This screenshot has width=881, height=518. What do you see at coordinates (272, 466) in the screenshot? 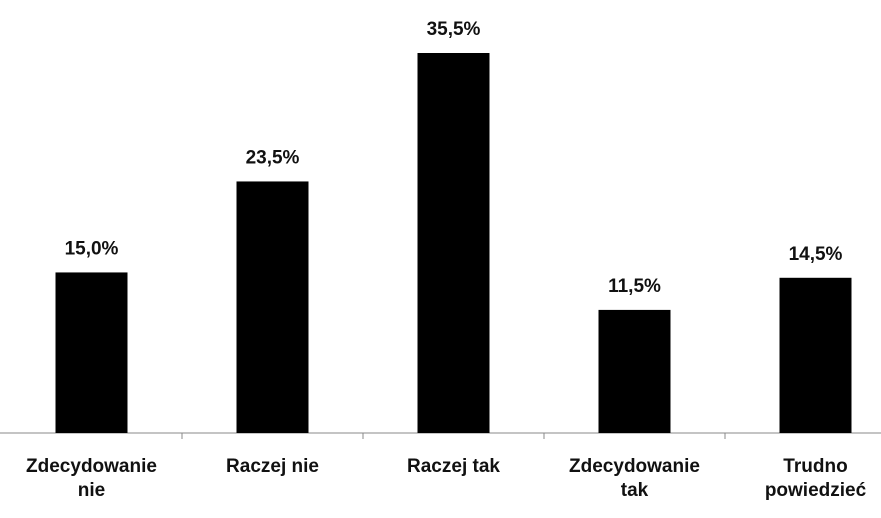
I see `x-tick-label: Raczej nie` at bounding box center [272, 466].